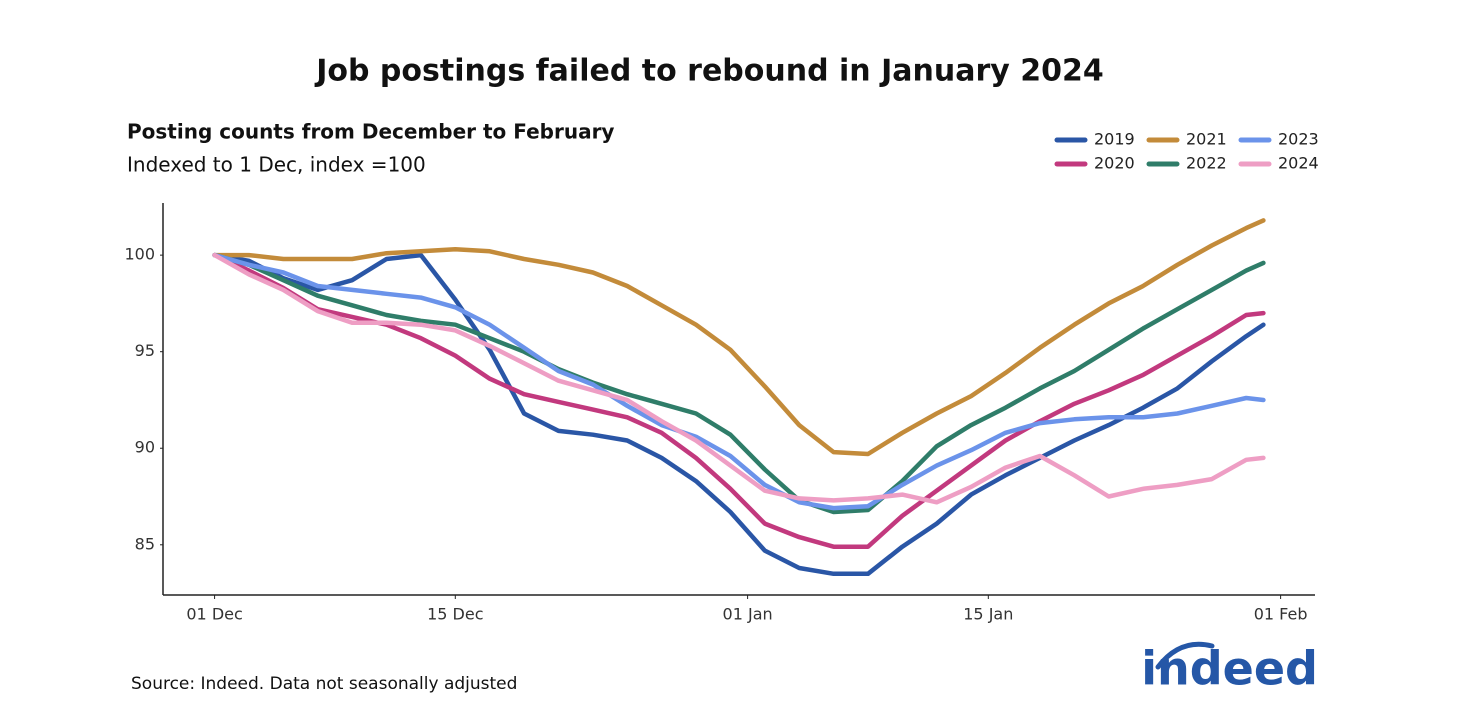 This screenshot has width=1460, height=722. I want to click on legend-label: 2019, so click(1114, 139).